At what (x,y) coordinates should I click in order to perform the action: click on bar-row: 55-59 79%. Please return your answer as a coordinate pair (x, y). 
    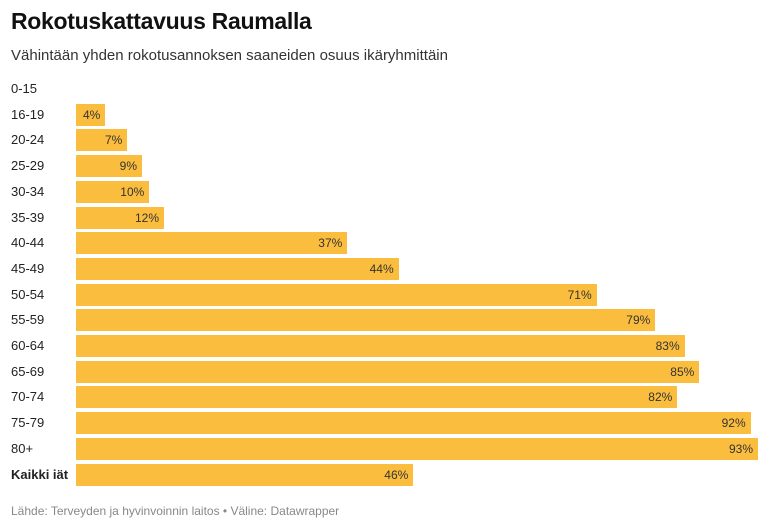
    Looking at the image, I should click on (385, 320).